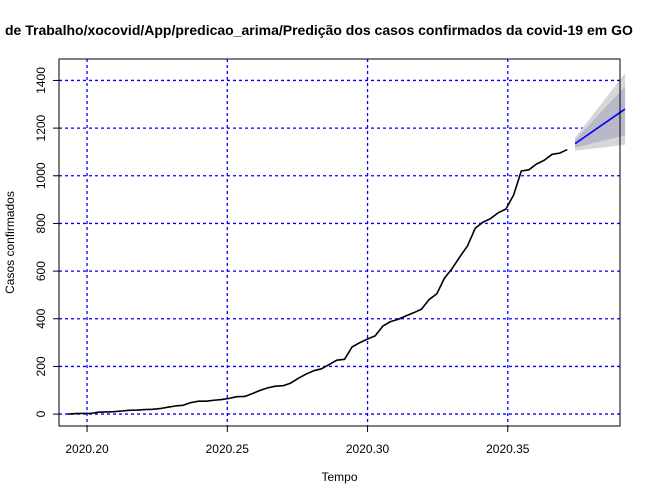 The height and width of the screenshot is (500, 650). I want to click on y-axis: 0 200 400 600 800 1000 1200 1400, so click(47, 242).